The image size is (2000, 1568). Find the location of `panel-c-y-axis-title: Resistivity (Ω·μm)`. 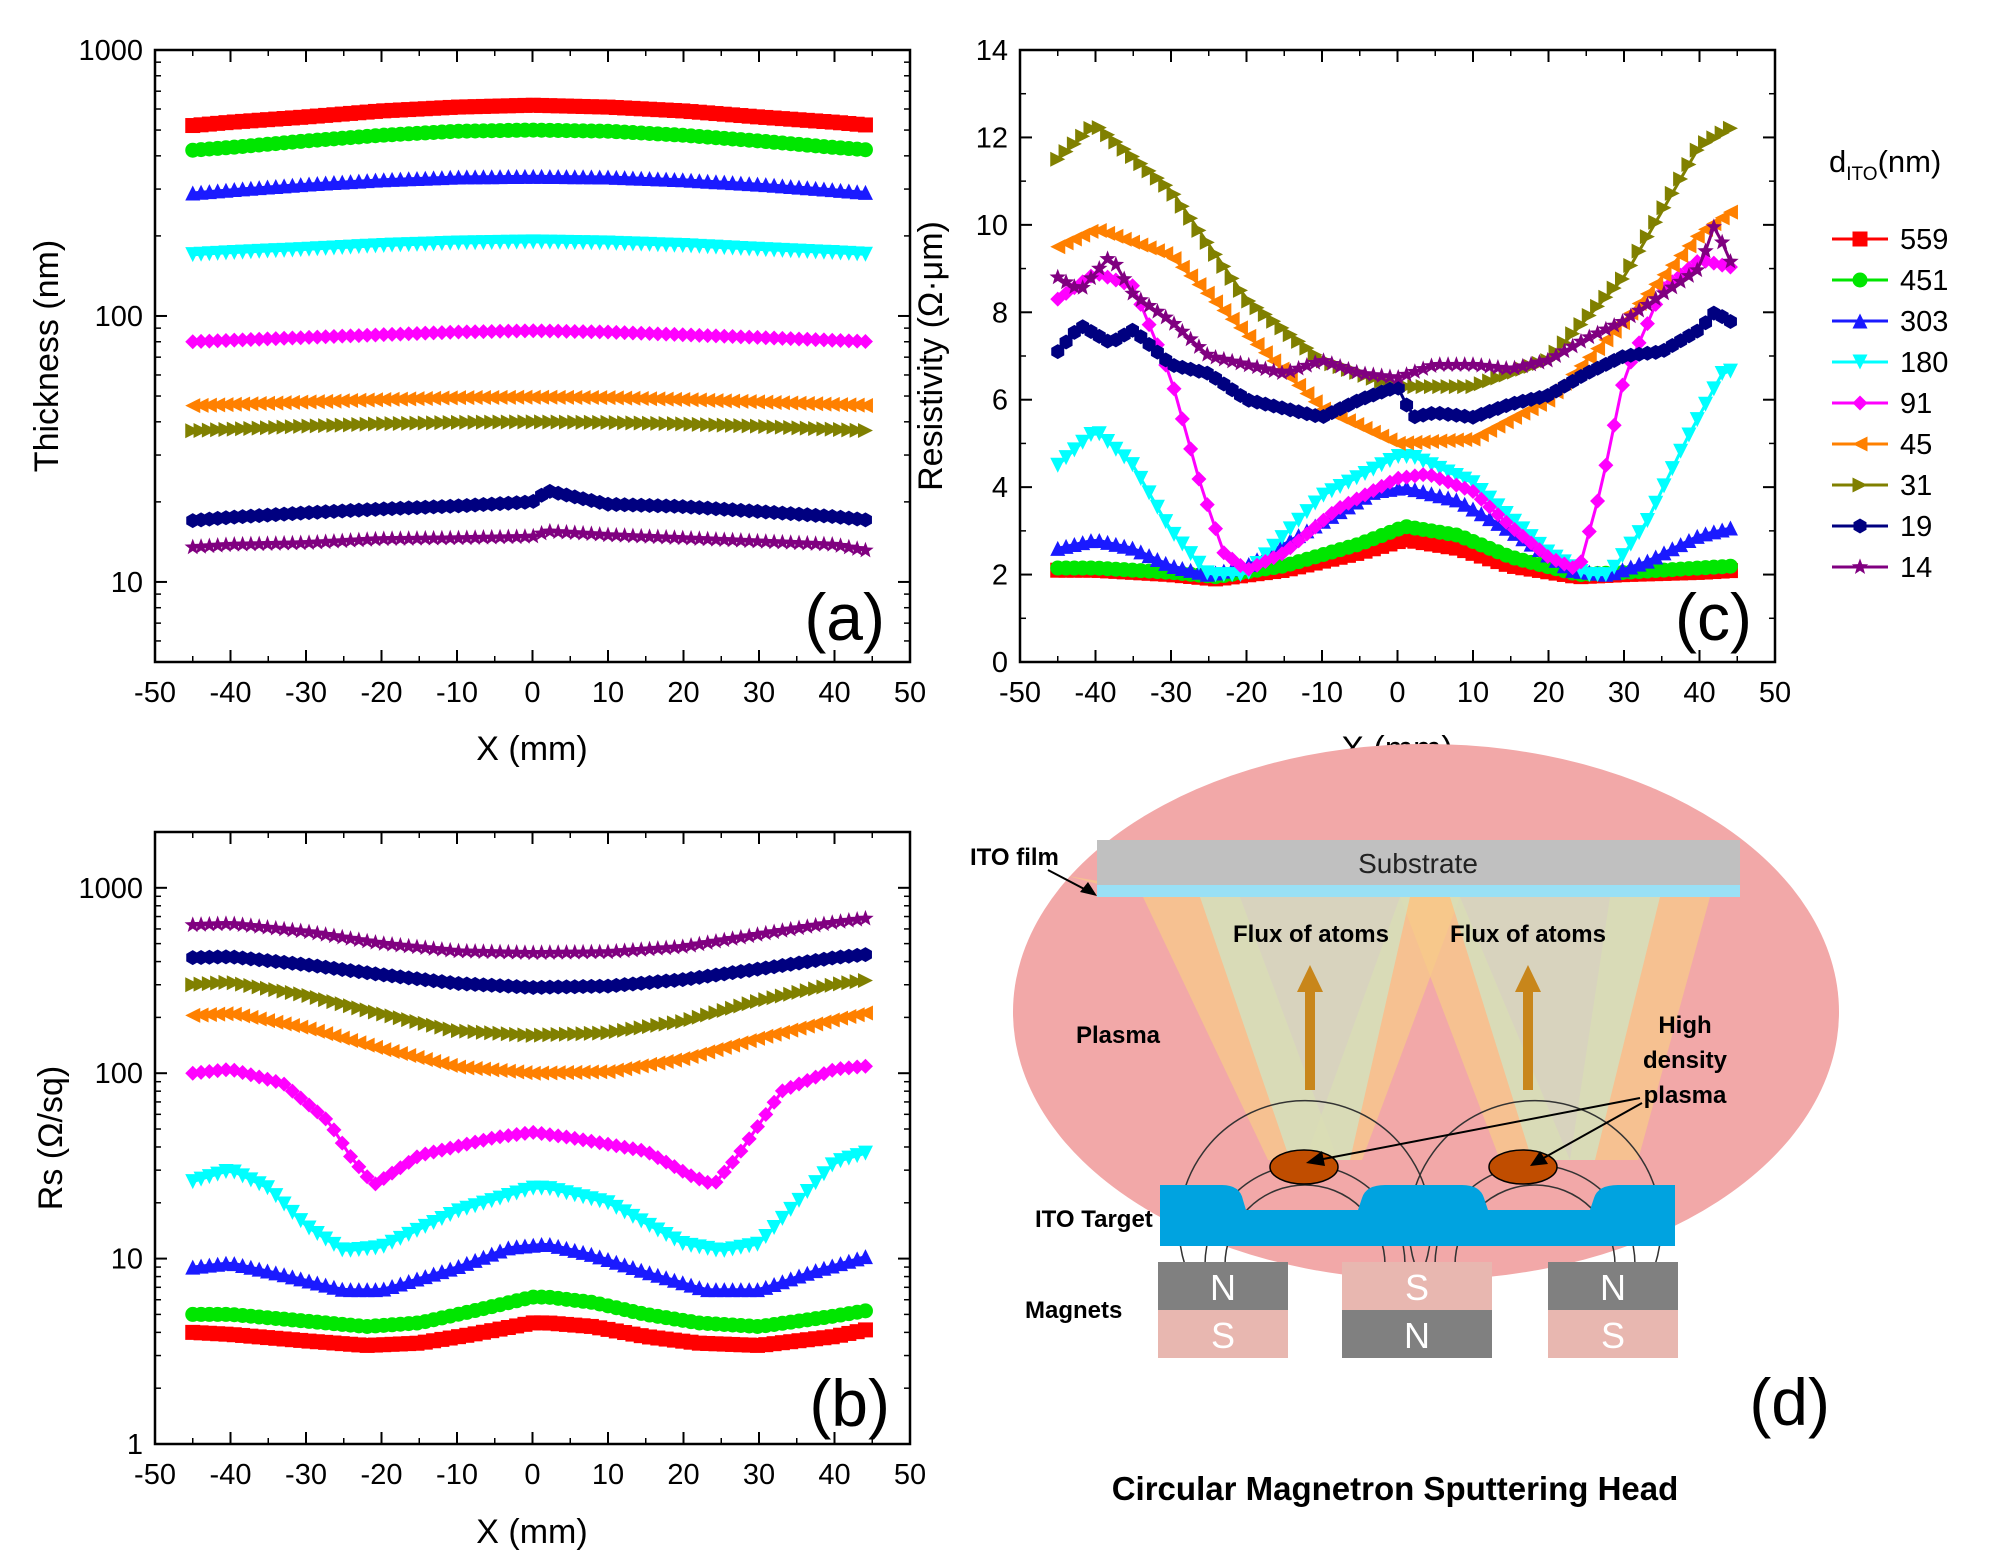

panel-c-y-axis-title: Resistivity (Ω·μm) is located at coordinates (931, 356).